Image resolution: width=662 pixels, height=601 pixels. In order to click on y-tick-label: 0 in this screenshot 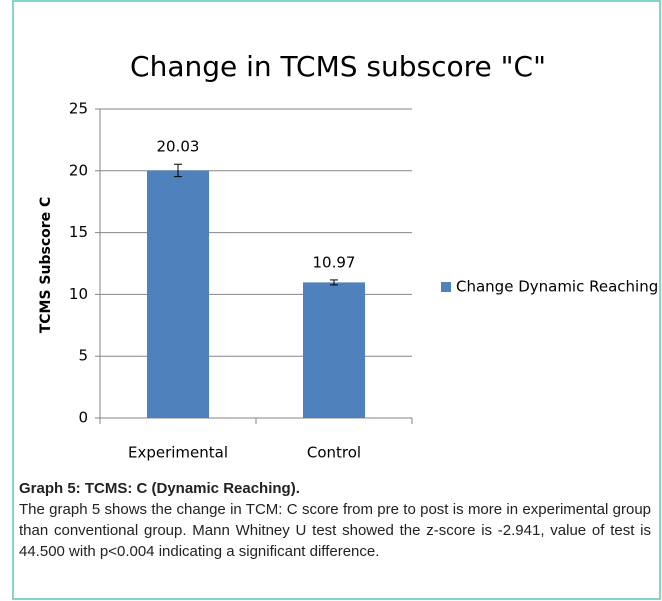, I will do `click(83, 418)`.